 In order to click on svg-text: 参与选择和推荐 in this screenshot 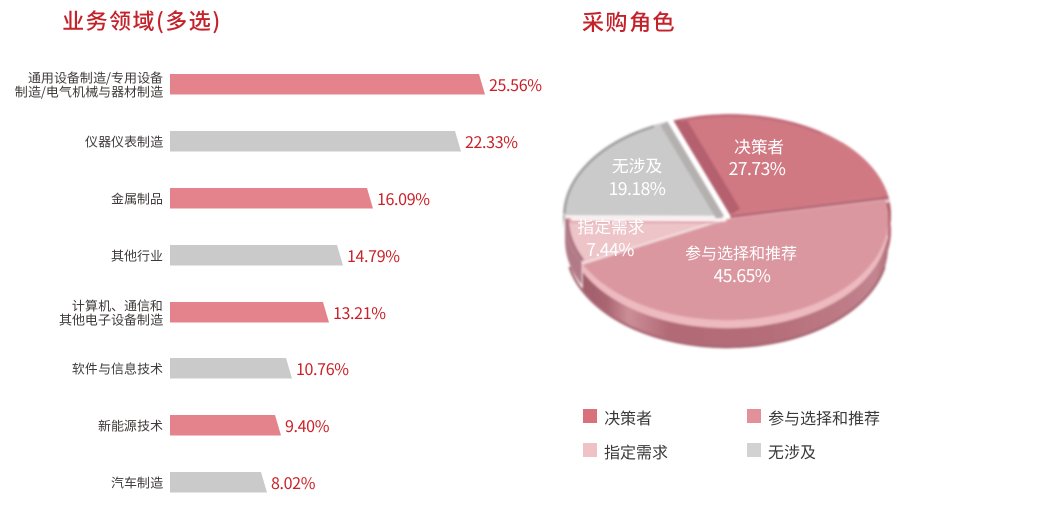, I will do `click(741, 252)`.